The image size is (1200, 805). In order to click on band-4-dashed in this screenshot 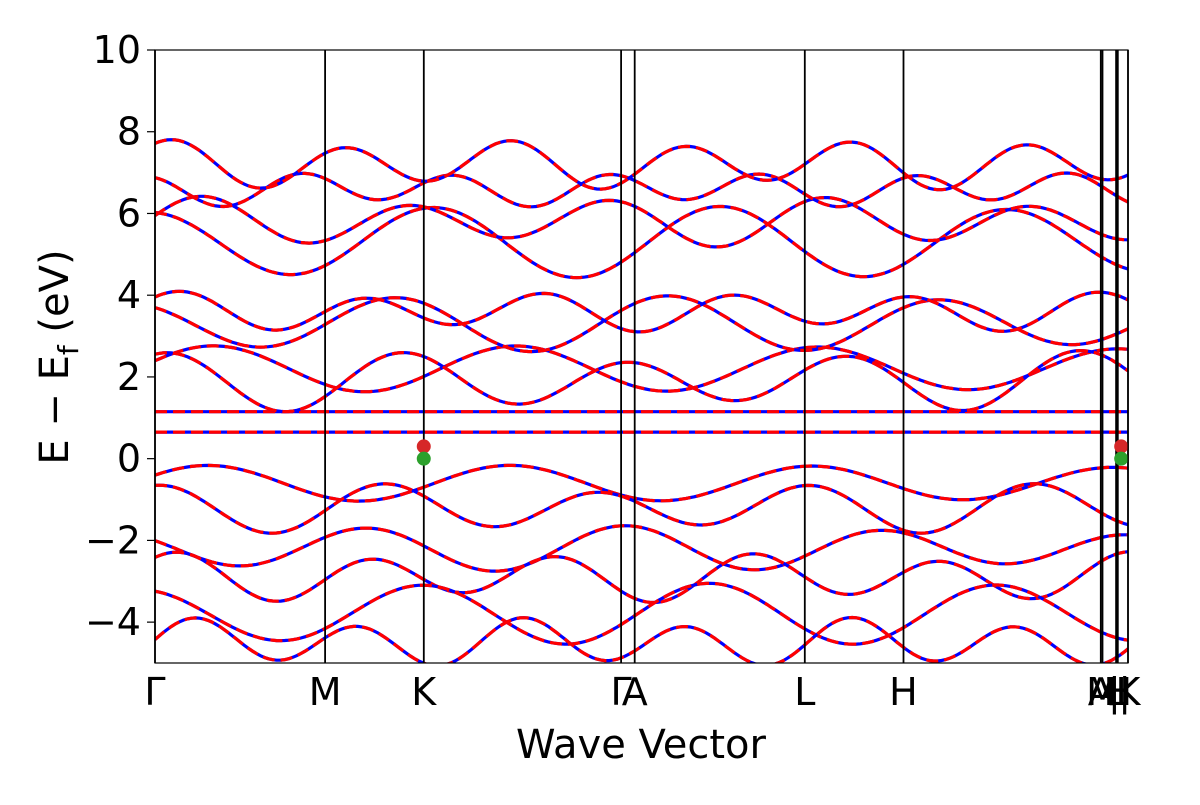, I will do `click(641, 324)`.